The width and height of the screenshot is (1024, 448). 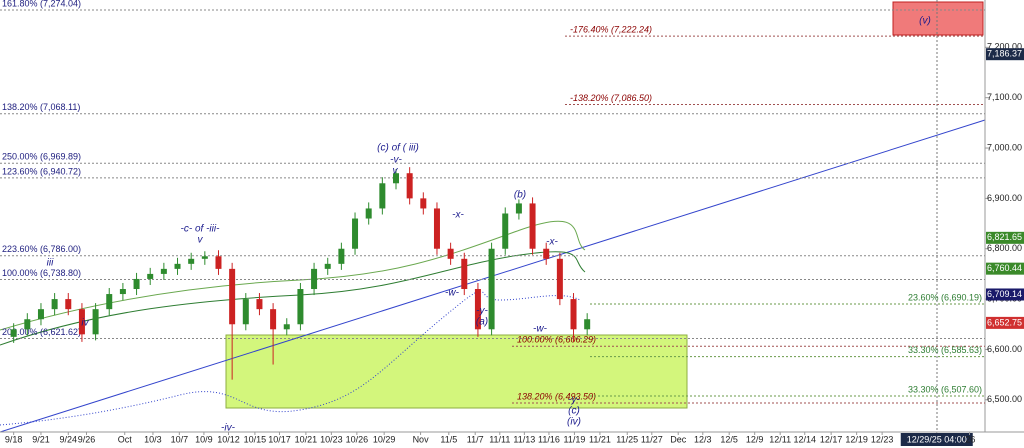 I want to click on x-tick-label: 11/7, so click(x=475, y=439).